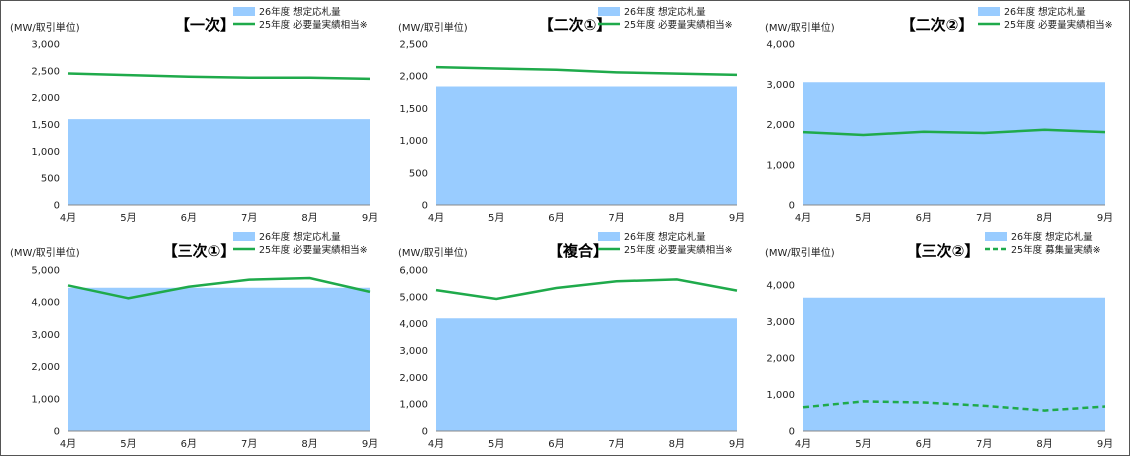  Describe the element at coordinates (943, 251) in the screenshot. I see `chart-title: 【三次②】` at that location.